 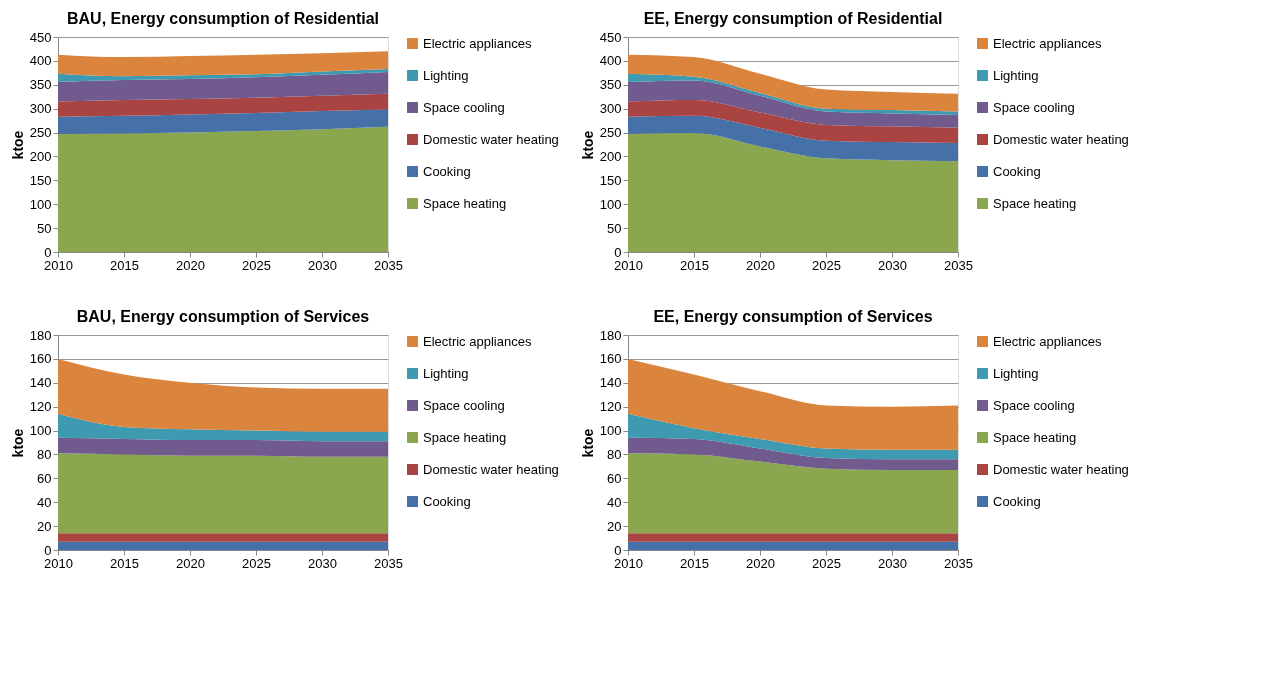 What do you see at coordinates (793, 316) in the screenshot?
I see `chart-title: EE, Energy consumption of Services` at bounding box center [793, 316].